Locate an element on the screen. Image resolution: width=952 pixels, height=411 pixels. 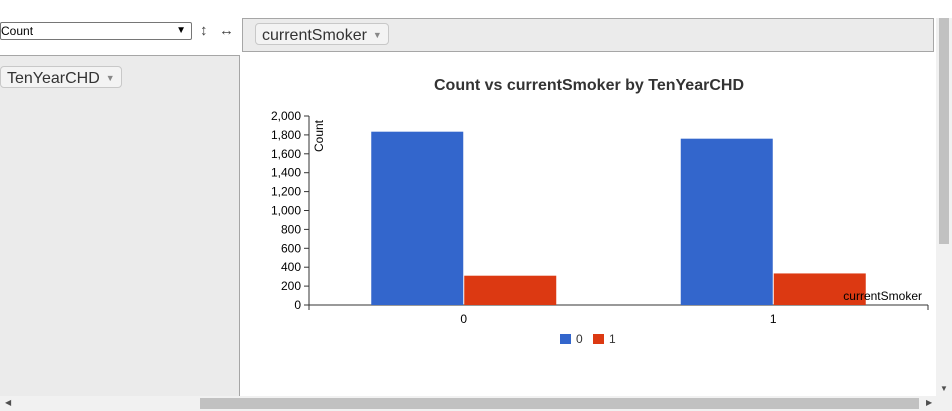
y-axis-label: Count is located at coordinates (319, 135).